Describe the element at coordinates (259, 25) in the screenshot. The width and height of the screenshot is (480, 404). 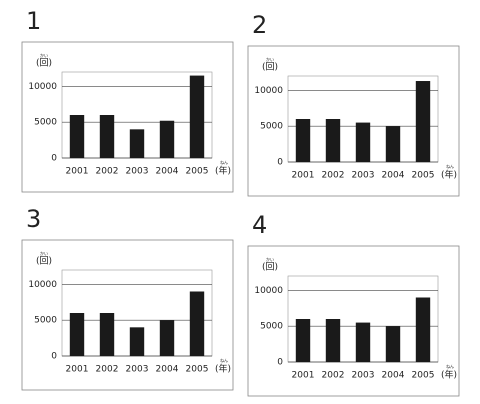
I see `panel-number: 2` at that location.